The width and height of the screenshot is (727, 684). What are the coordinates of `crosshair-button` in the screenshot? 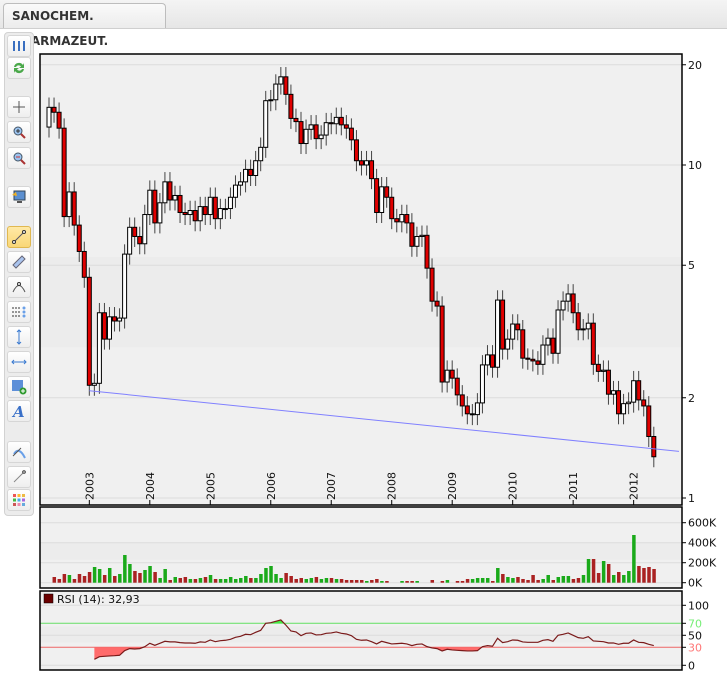 It's located at (19, 107).